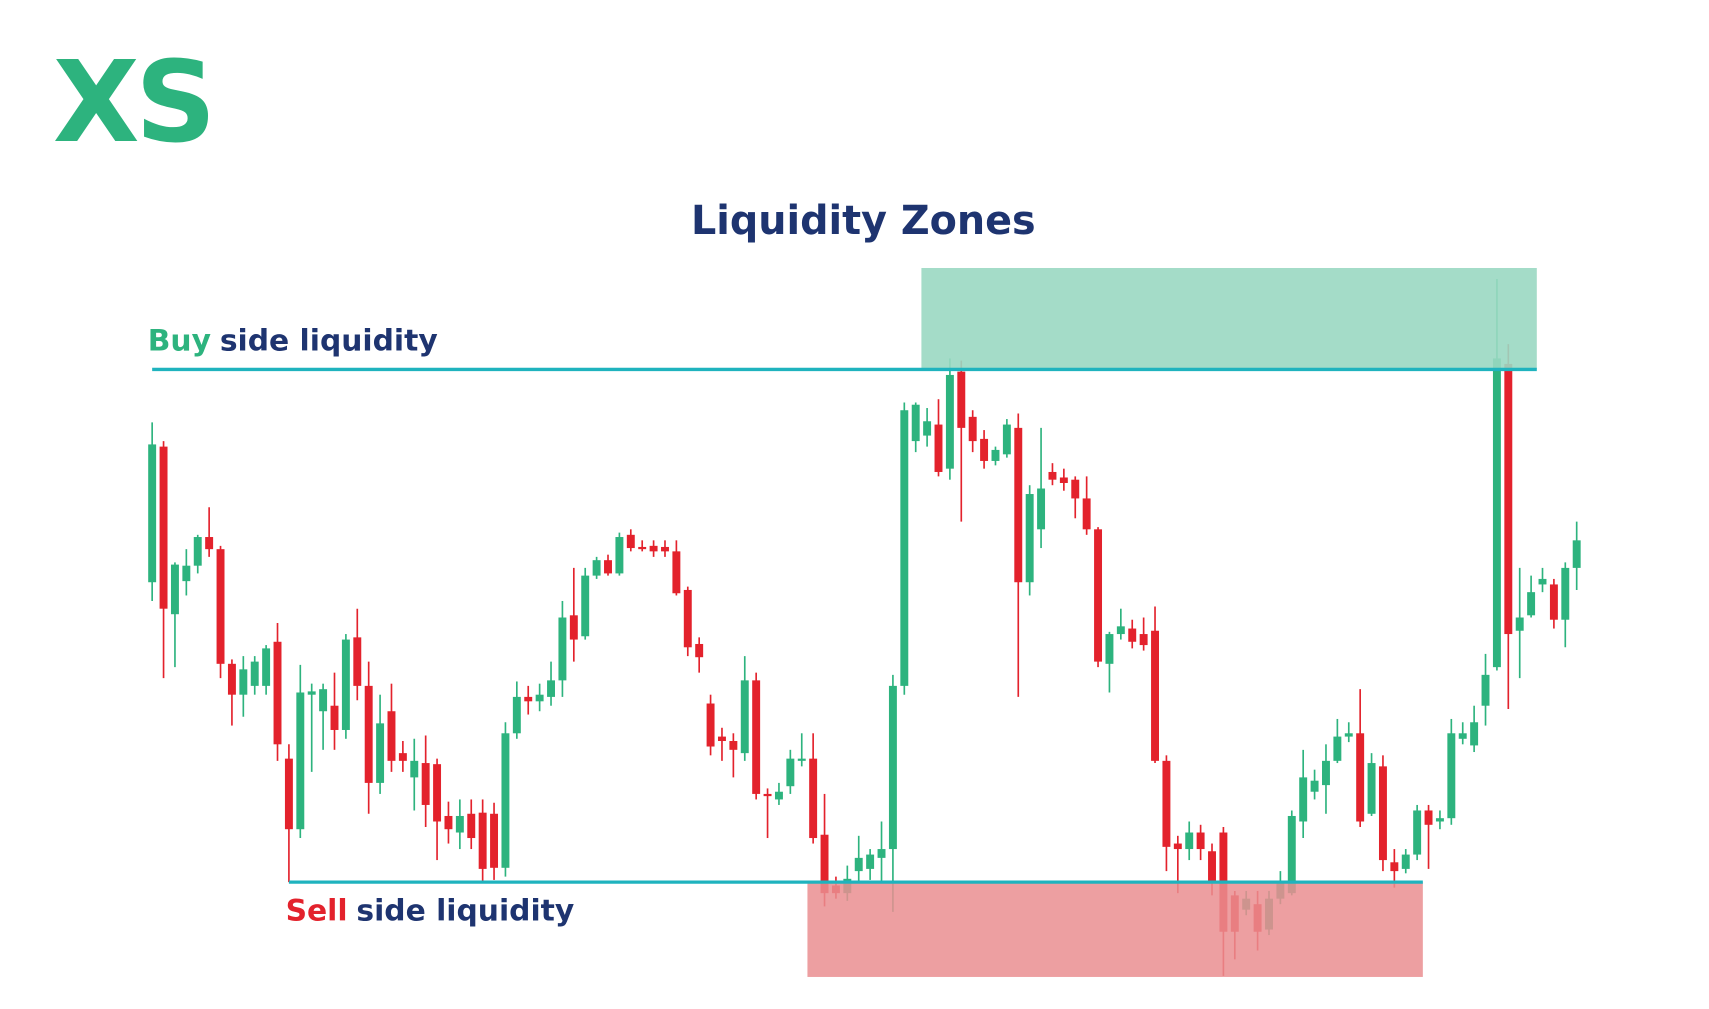 The width and height of the screenshot is (1709, 1009). What do you see at coordinates (132, 102) in the screenshot?
I see `logo: XS` at bounding box center [132, 102].